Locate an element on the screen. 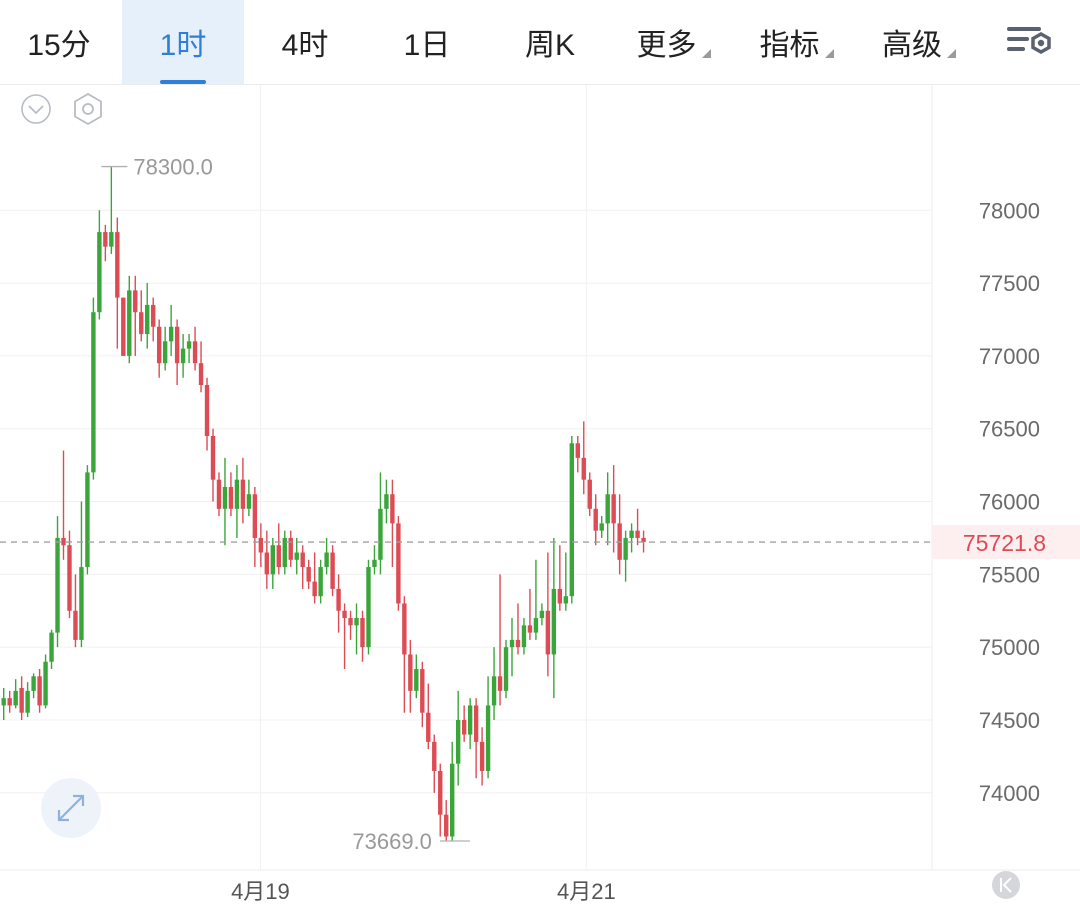 The image size is (1080, 913). tab-3: 1日 is located at coordinates (427, 42).